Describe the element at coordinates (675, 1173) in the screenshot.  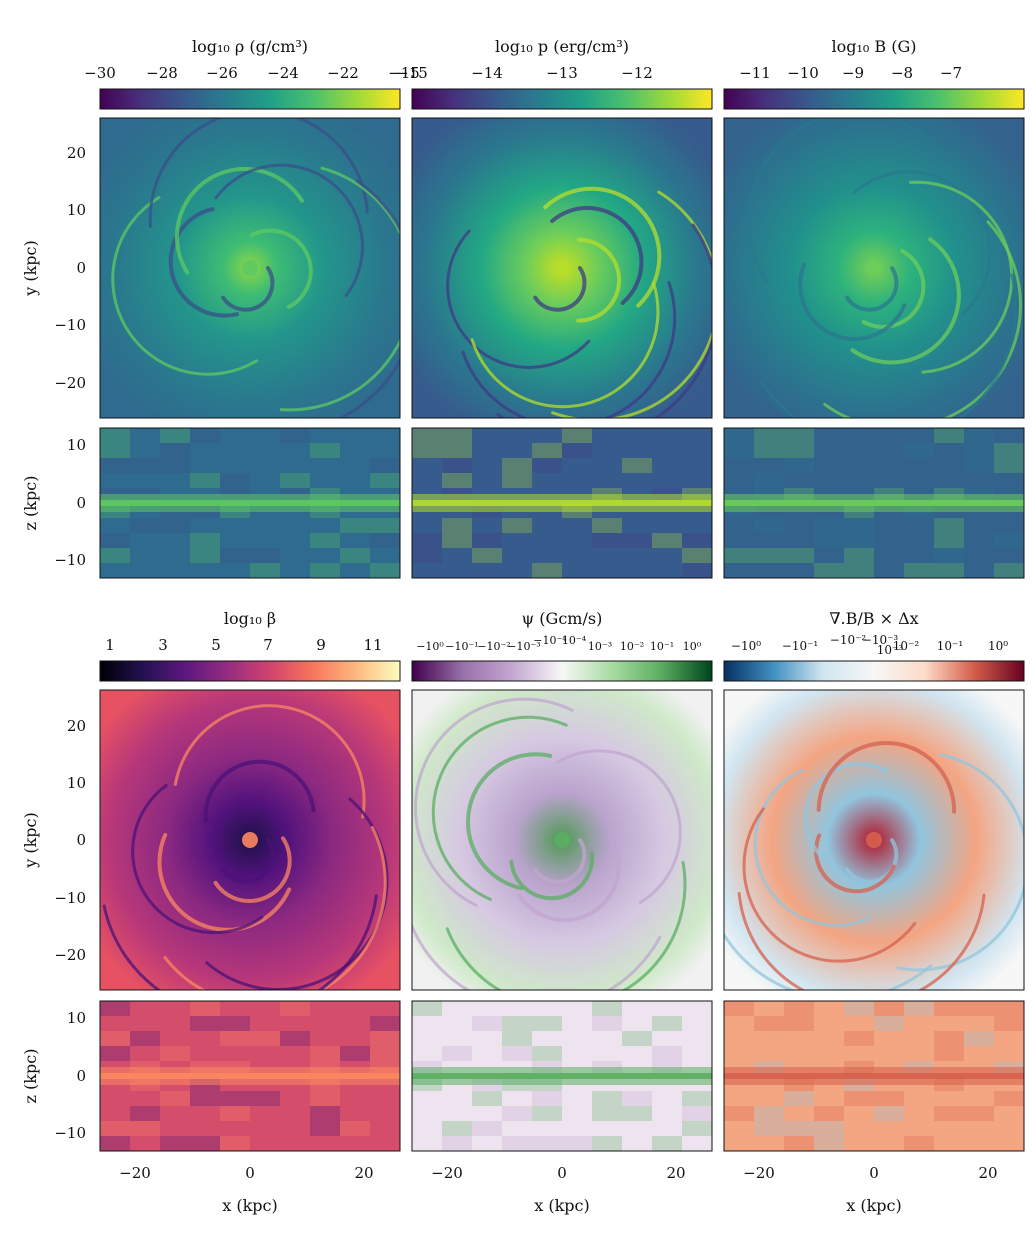
I see `x-tick: 20` at that location.